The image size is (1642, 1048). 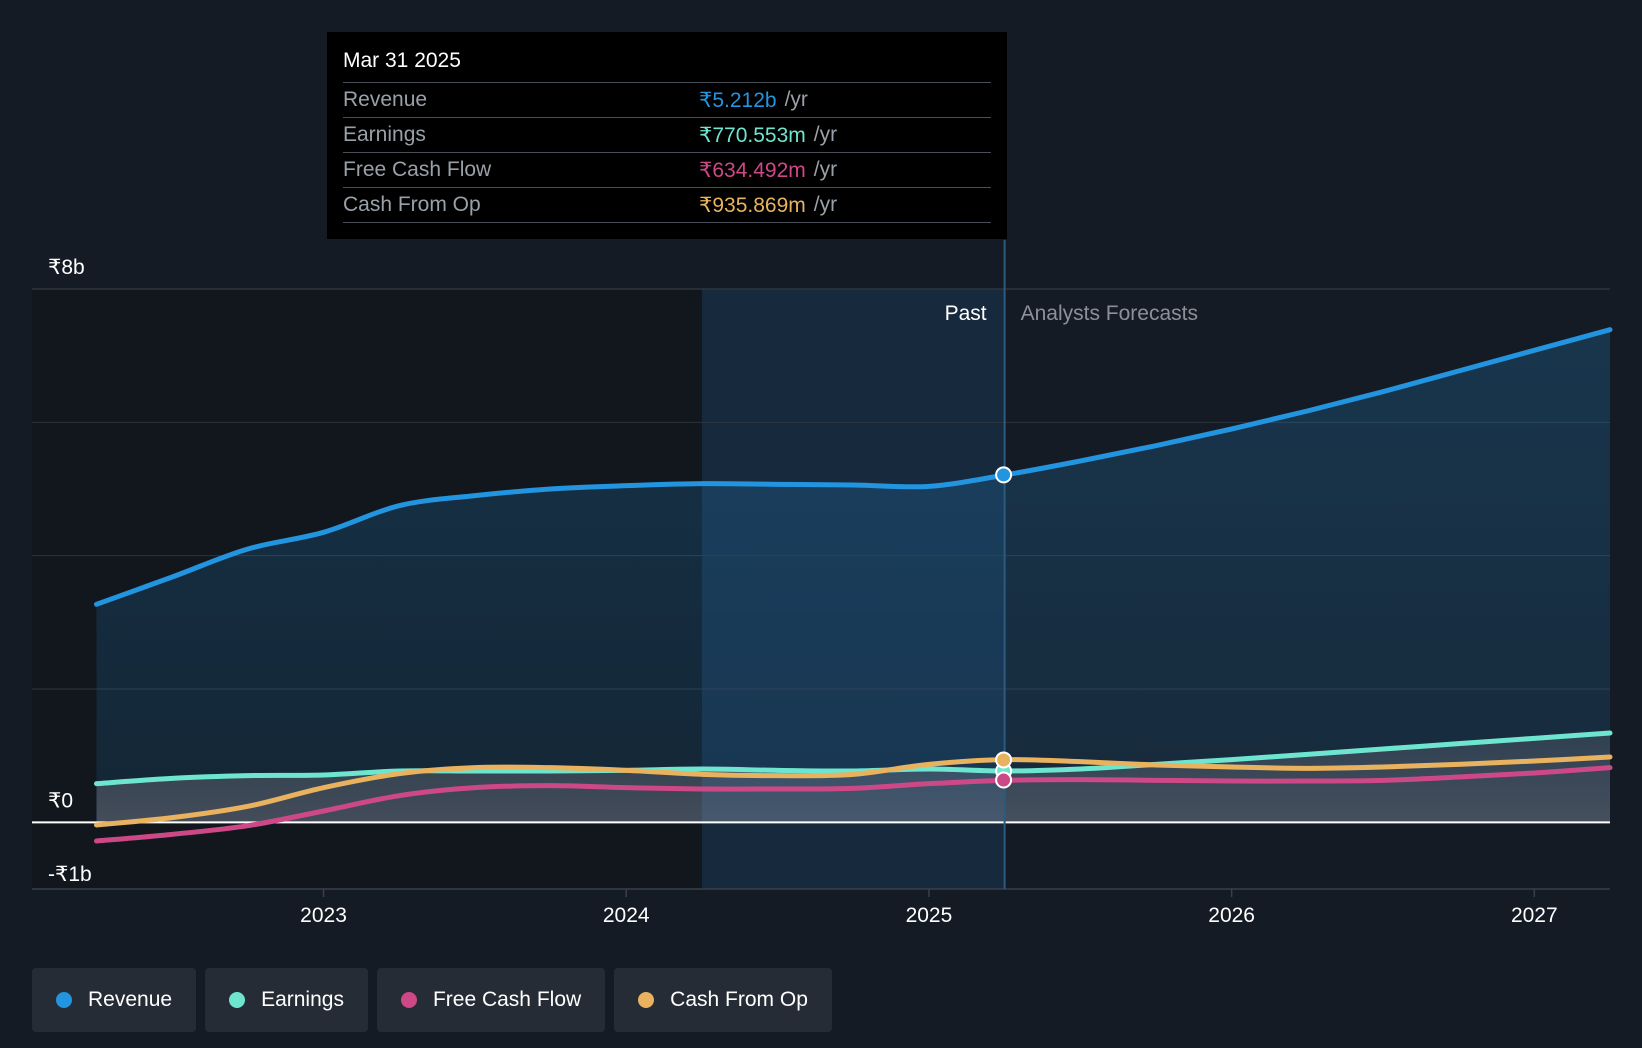 I want to click on tooltip-label: Revenue, so click(x=385, y=99).